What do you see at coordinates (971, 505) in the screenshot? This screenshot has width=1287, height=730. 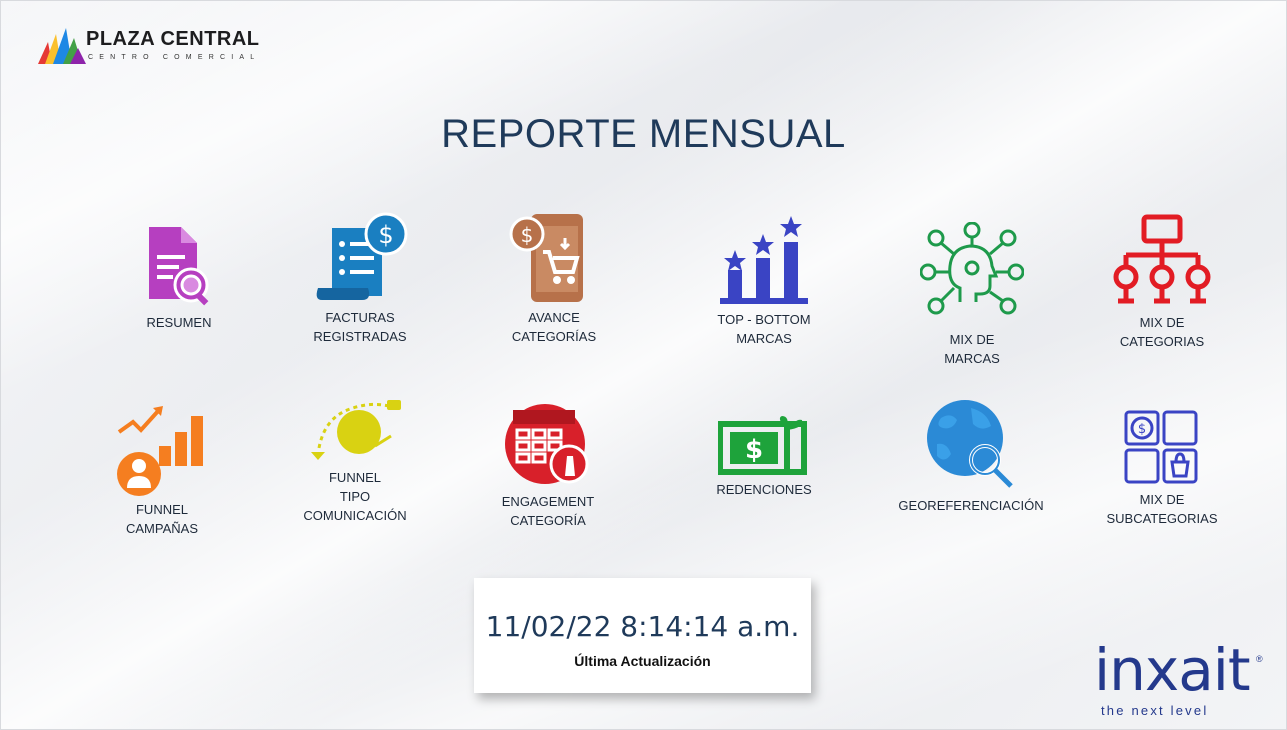 I see `tile-label: GEOREFERENCIACIÓN` at bounding box center [971, 505].